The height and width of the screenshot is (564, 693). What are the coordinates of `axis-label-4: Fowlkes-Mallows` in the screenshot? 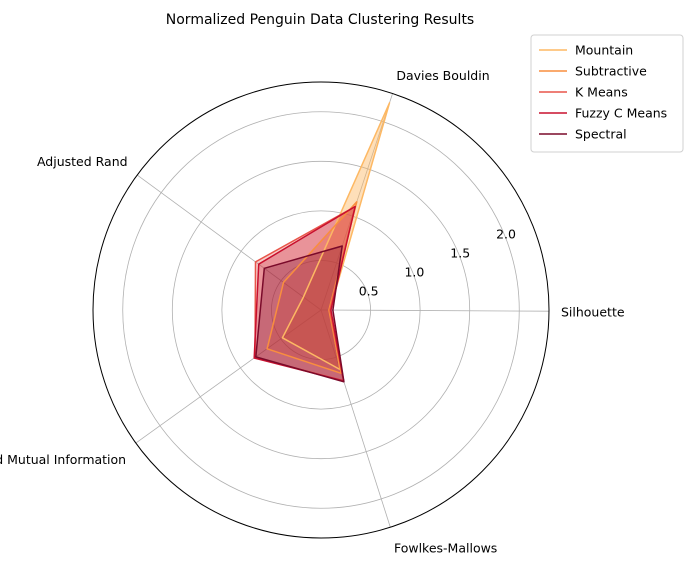 It's located at (445, 548).